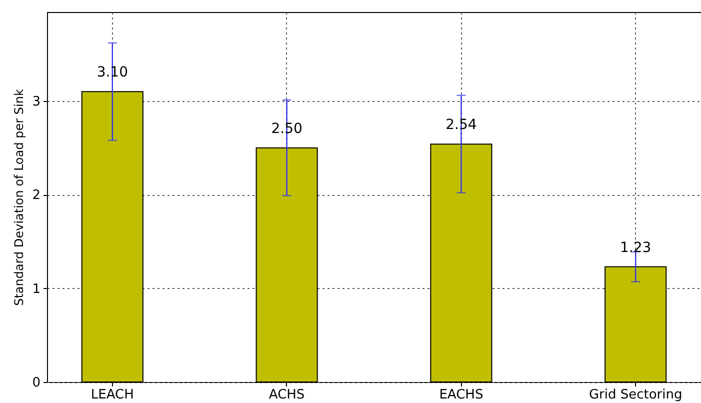 Image resolution: width=701 pixels, height=403 pixels. I want to click on data-label: 1.23, so click(636, 248).